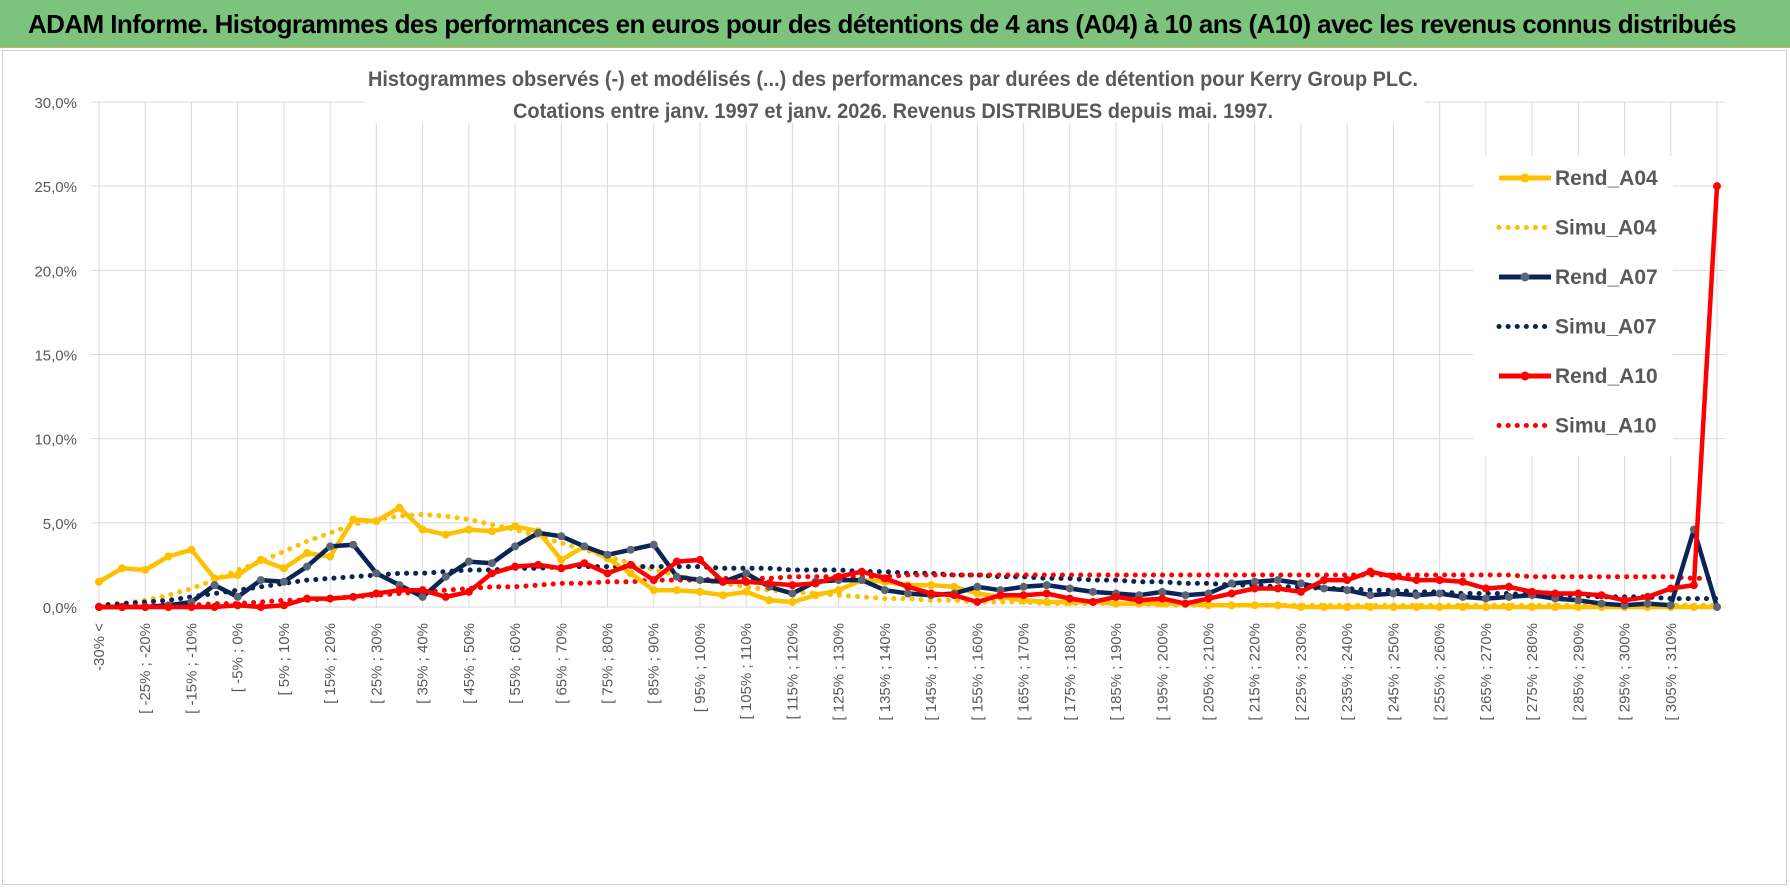  I want to click on legend-label: Simu_A04, so click(1606, 228).